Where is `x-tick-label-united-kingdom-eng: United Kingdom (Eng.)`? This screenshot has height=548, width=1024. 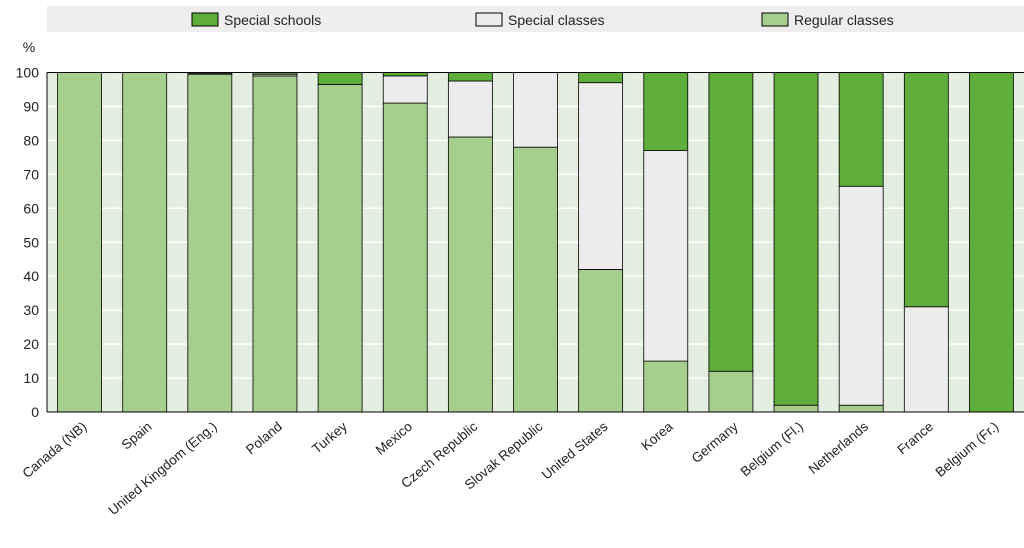
x-tick-label-united-kingdom-eng: United Kingdom (Eng.) is located at coordinates (162, 468).